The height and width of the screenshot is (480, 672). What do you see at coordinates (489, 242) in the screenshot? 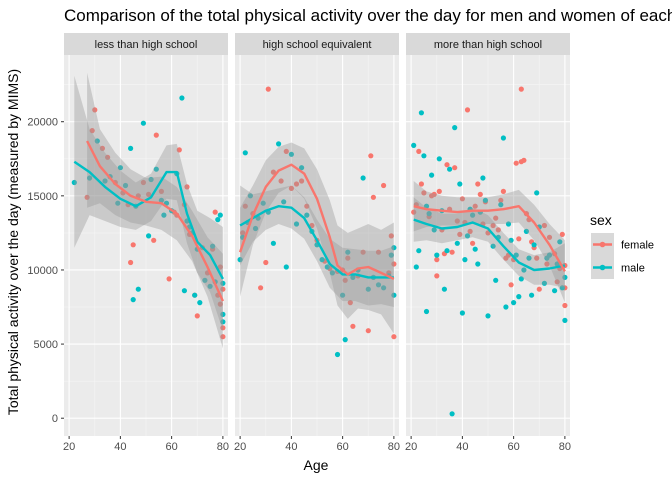
I see `confidence-band-male` at bounding box center [489, 242].